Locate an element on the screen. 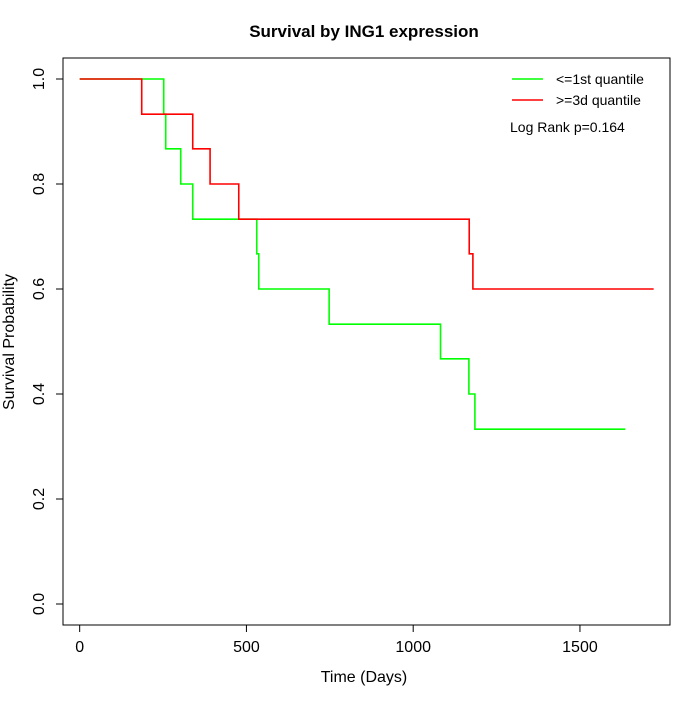 The image size is (700, 705). x-axis-label: Time (Days) is located at coordinates (364, 677).